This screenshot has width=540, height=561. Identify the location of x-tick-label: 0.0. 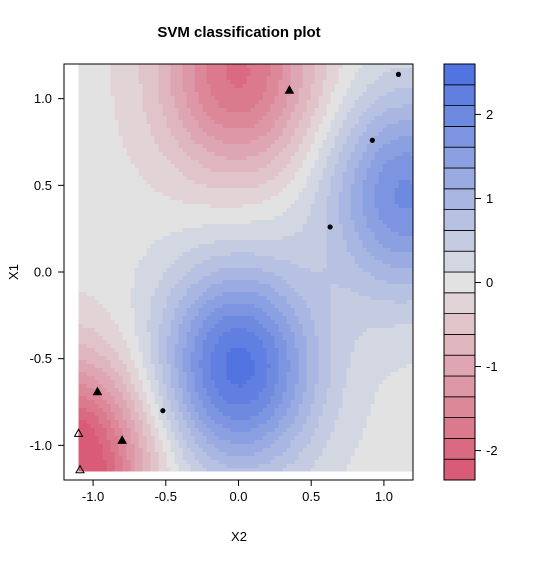
(238, 496).